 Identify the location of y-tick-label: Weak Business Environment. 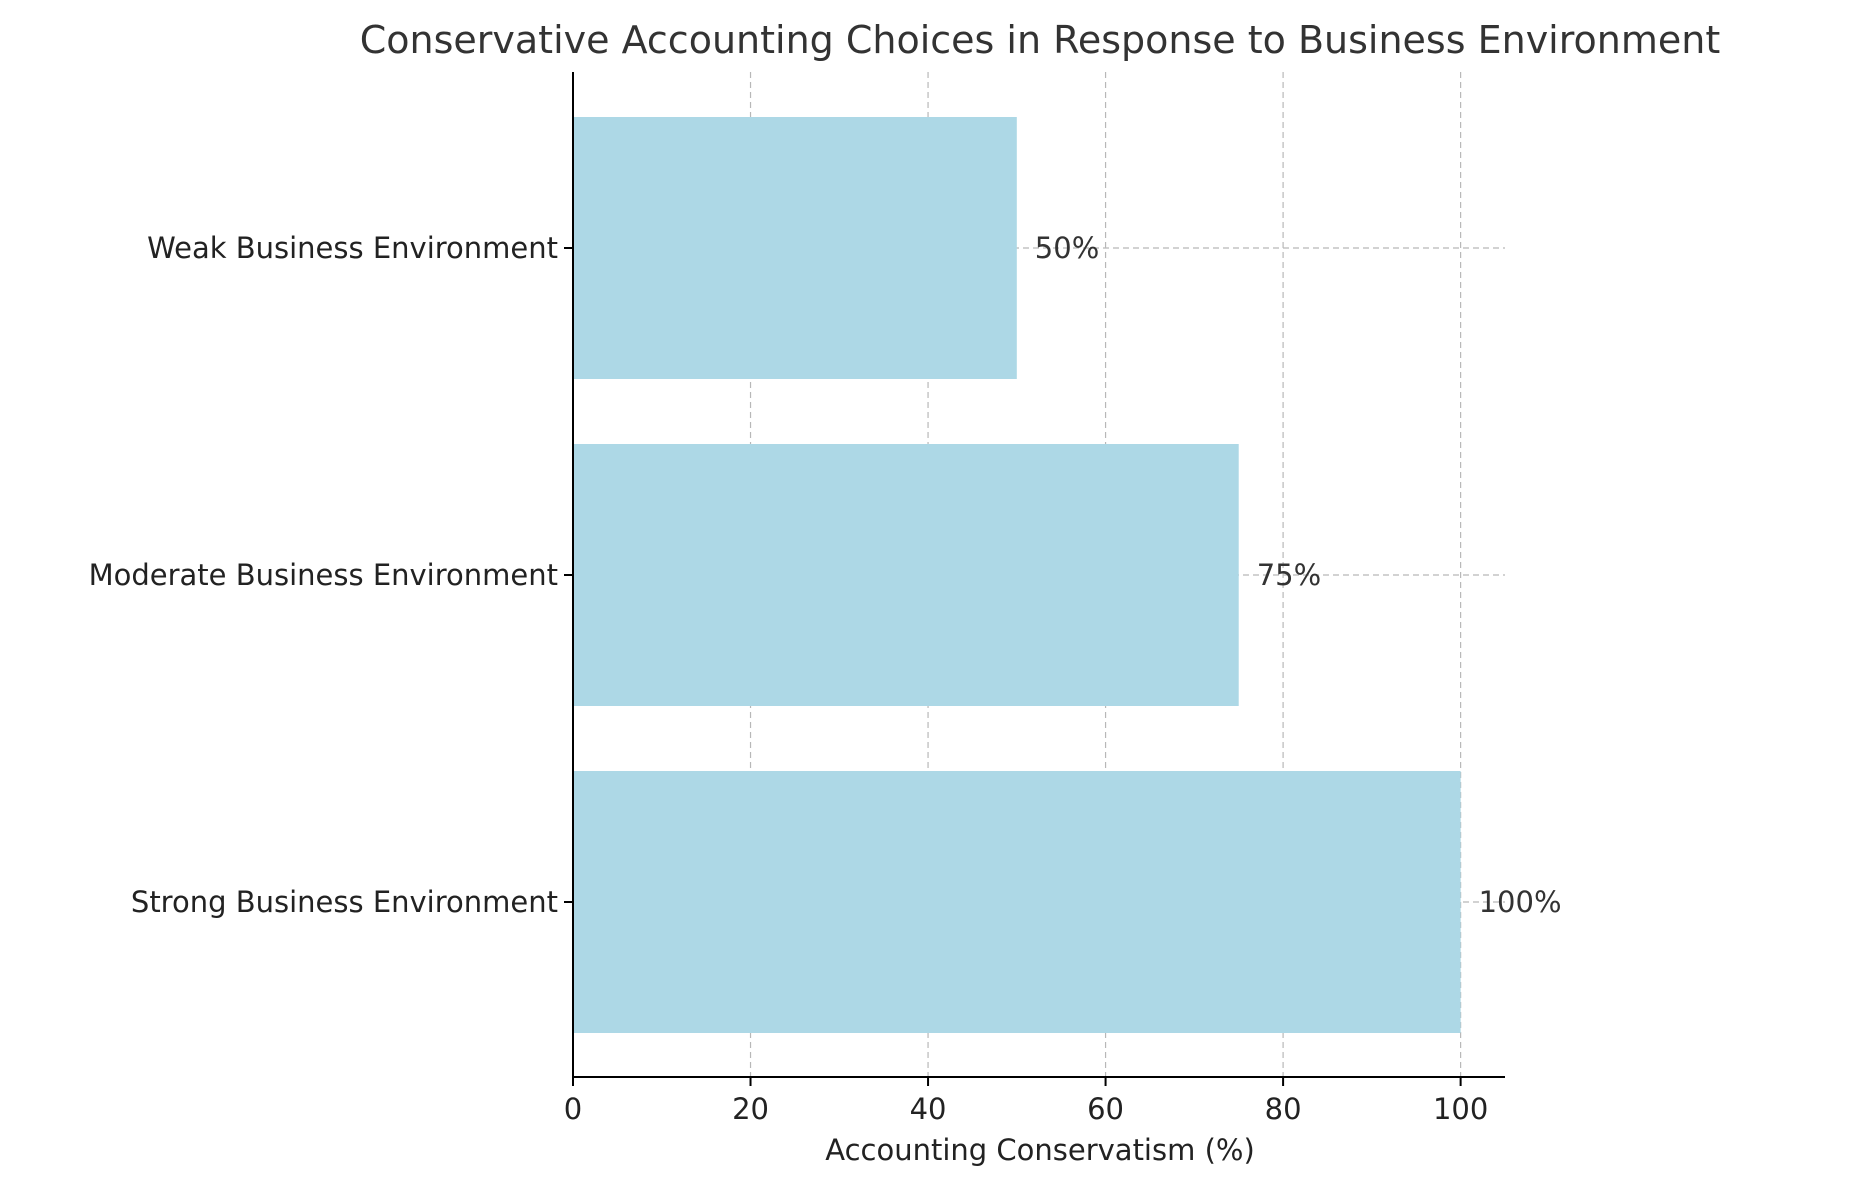
(352, 248).